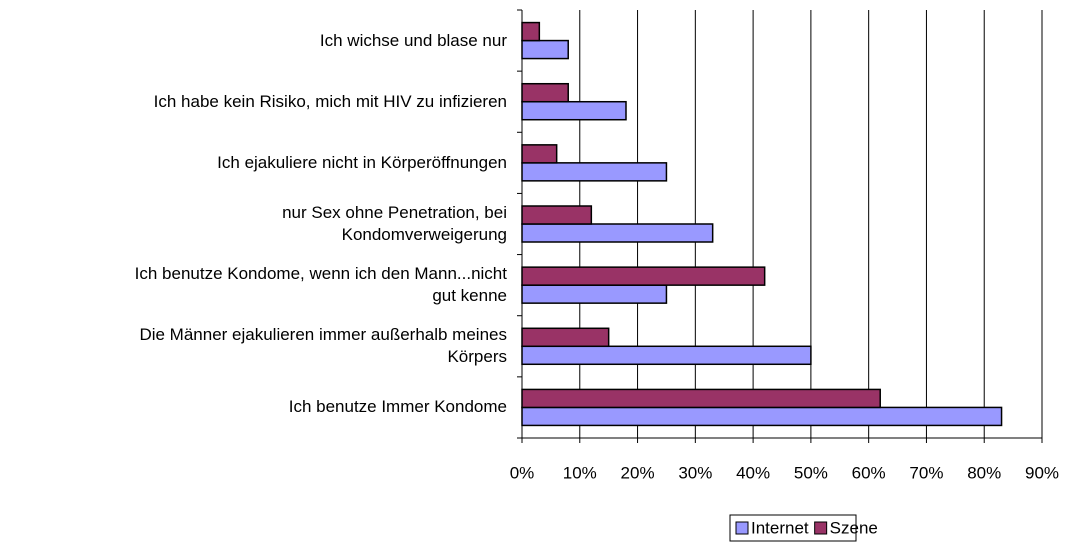 This screenshot has width=1066, height=544. What do you see at coordinates (811, 472) in the screenshot?
I see `x-tick-label: 50%` at bounding box center [811, 472].